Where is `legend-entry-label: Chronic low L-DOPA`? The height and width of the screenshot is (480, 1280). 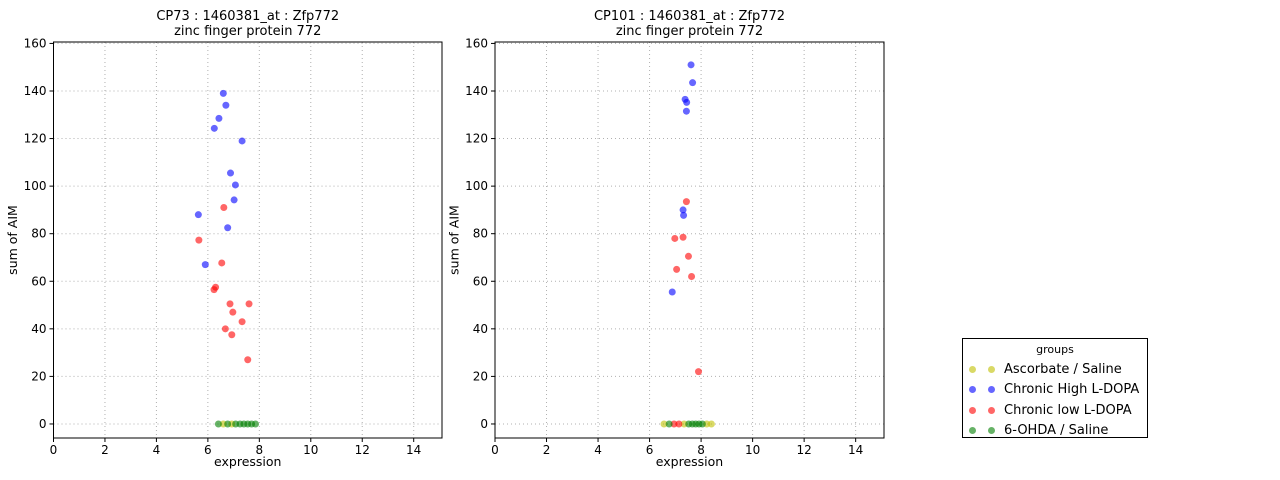 legend-entry-label: Chronic low L-DOPA is located at coordinates (1068, 410).